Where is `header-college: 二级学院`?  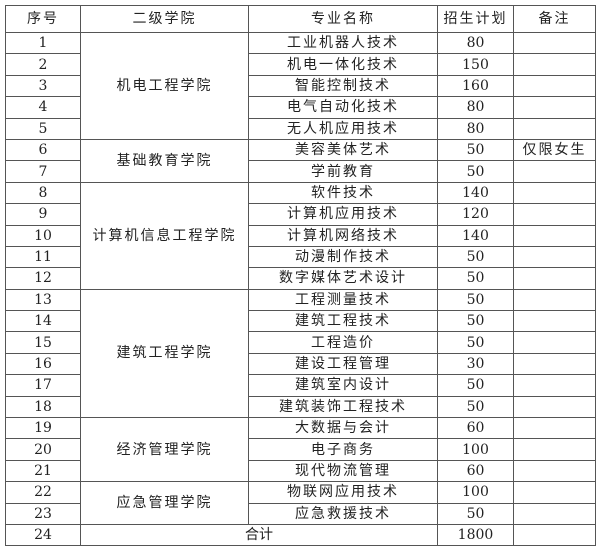 header-college: 二级学院 is located at coordinates (164, 19).